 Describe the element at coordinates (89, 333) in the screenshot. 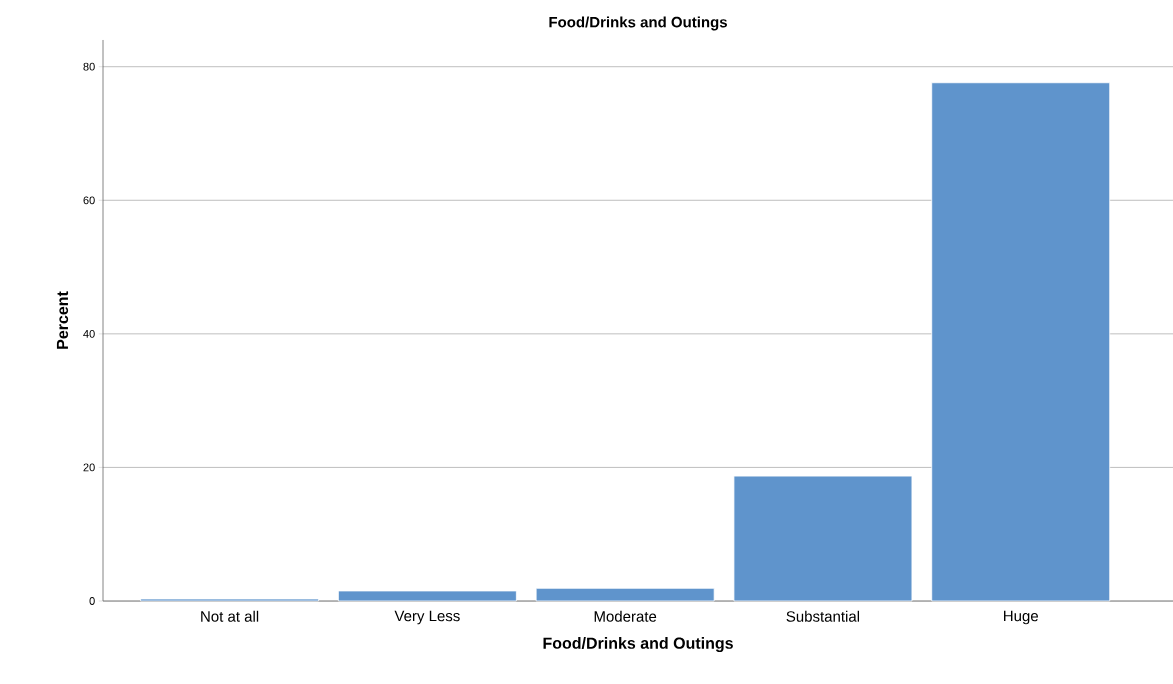

I see `y-tick-label: 40` at that location.